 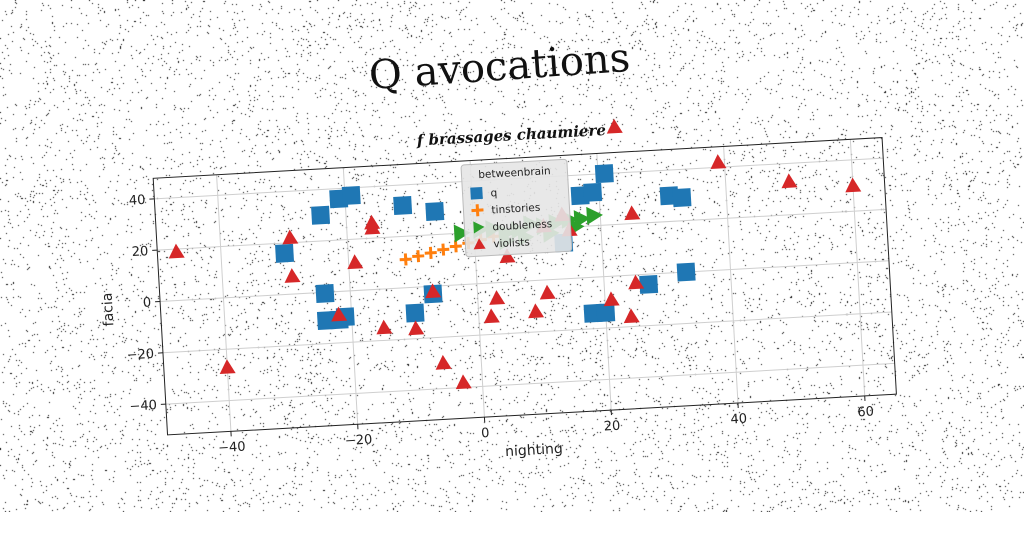 I want to click on x-tick-label: 40, so click(x=738, y=420).